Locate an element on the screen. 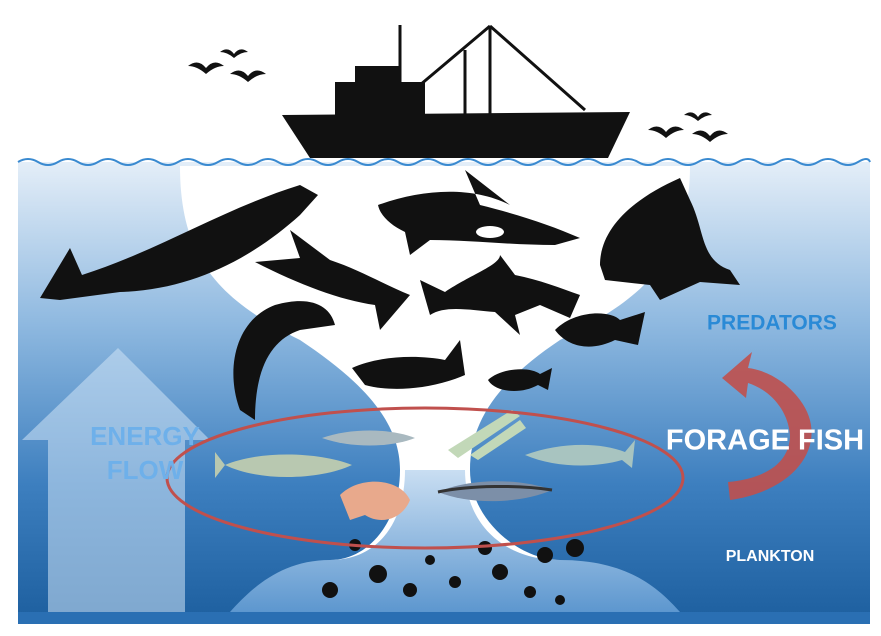 This screenshot has width=881, height=636. hourglass-bottom is located at coordinates (455, 541).